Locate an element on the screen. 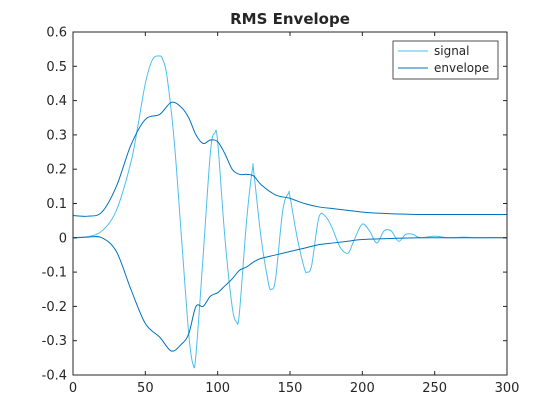 This screenshot has height=420, width=560. y-tick-label: 0.4 is located at coordinates (56, 101).